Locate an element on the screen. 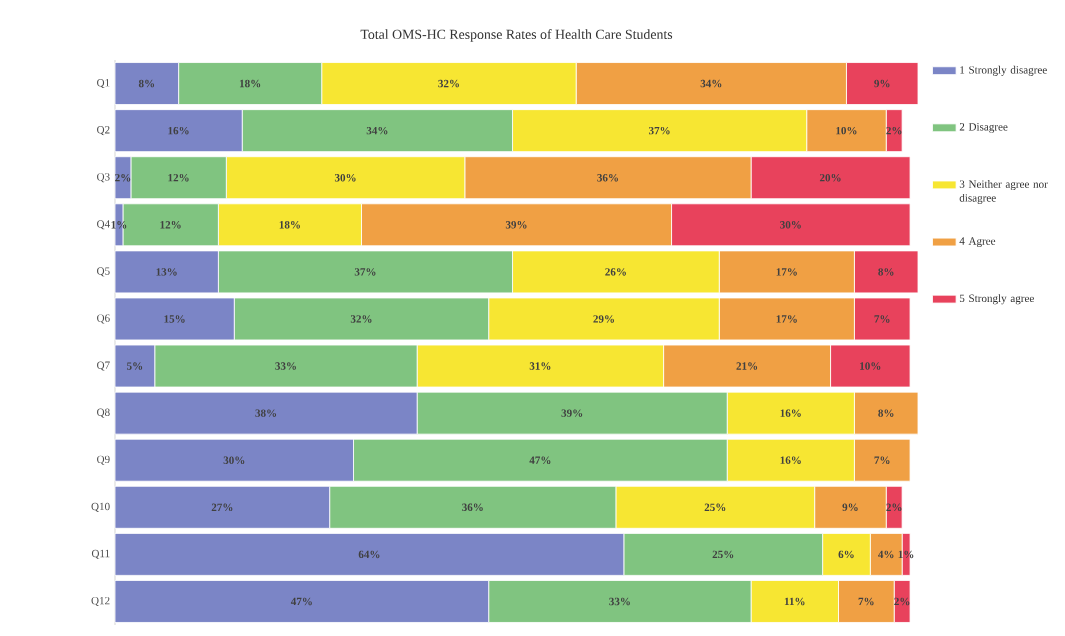 The image size is (1065, 636). legend-label: 3 Neither agree nor disagree is located at coordinates (1003, 192).